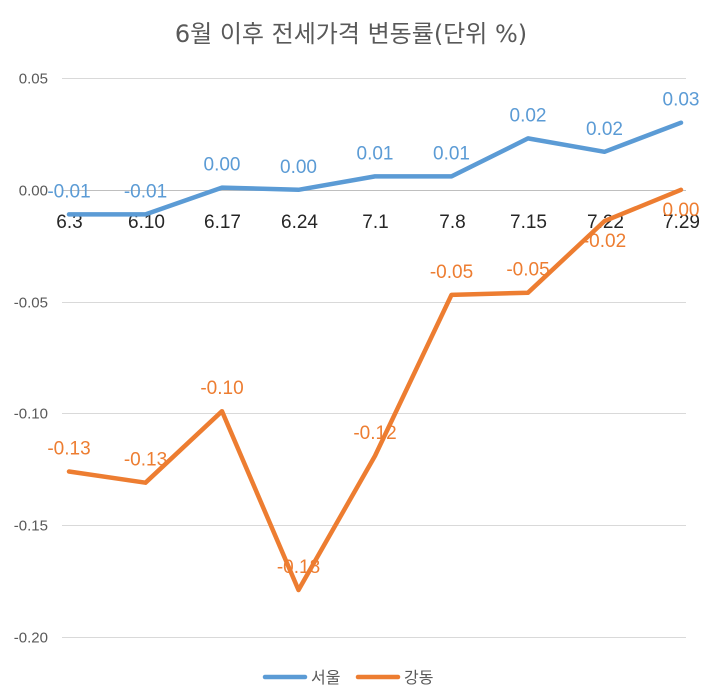 The image size is (703, 697). What do you see at coordinates (375, 168) in the screenshot?
I see `series-line` at bounding box center [375, 168].